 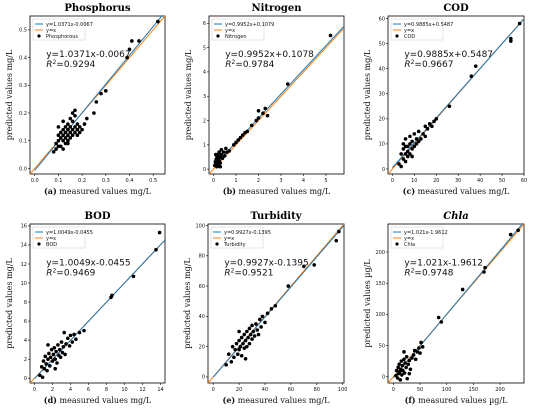 I want to click on chart-1-xtick-label: 0, so click(x=213, y=181).